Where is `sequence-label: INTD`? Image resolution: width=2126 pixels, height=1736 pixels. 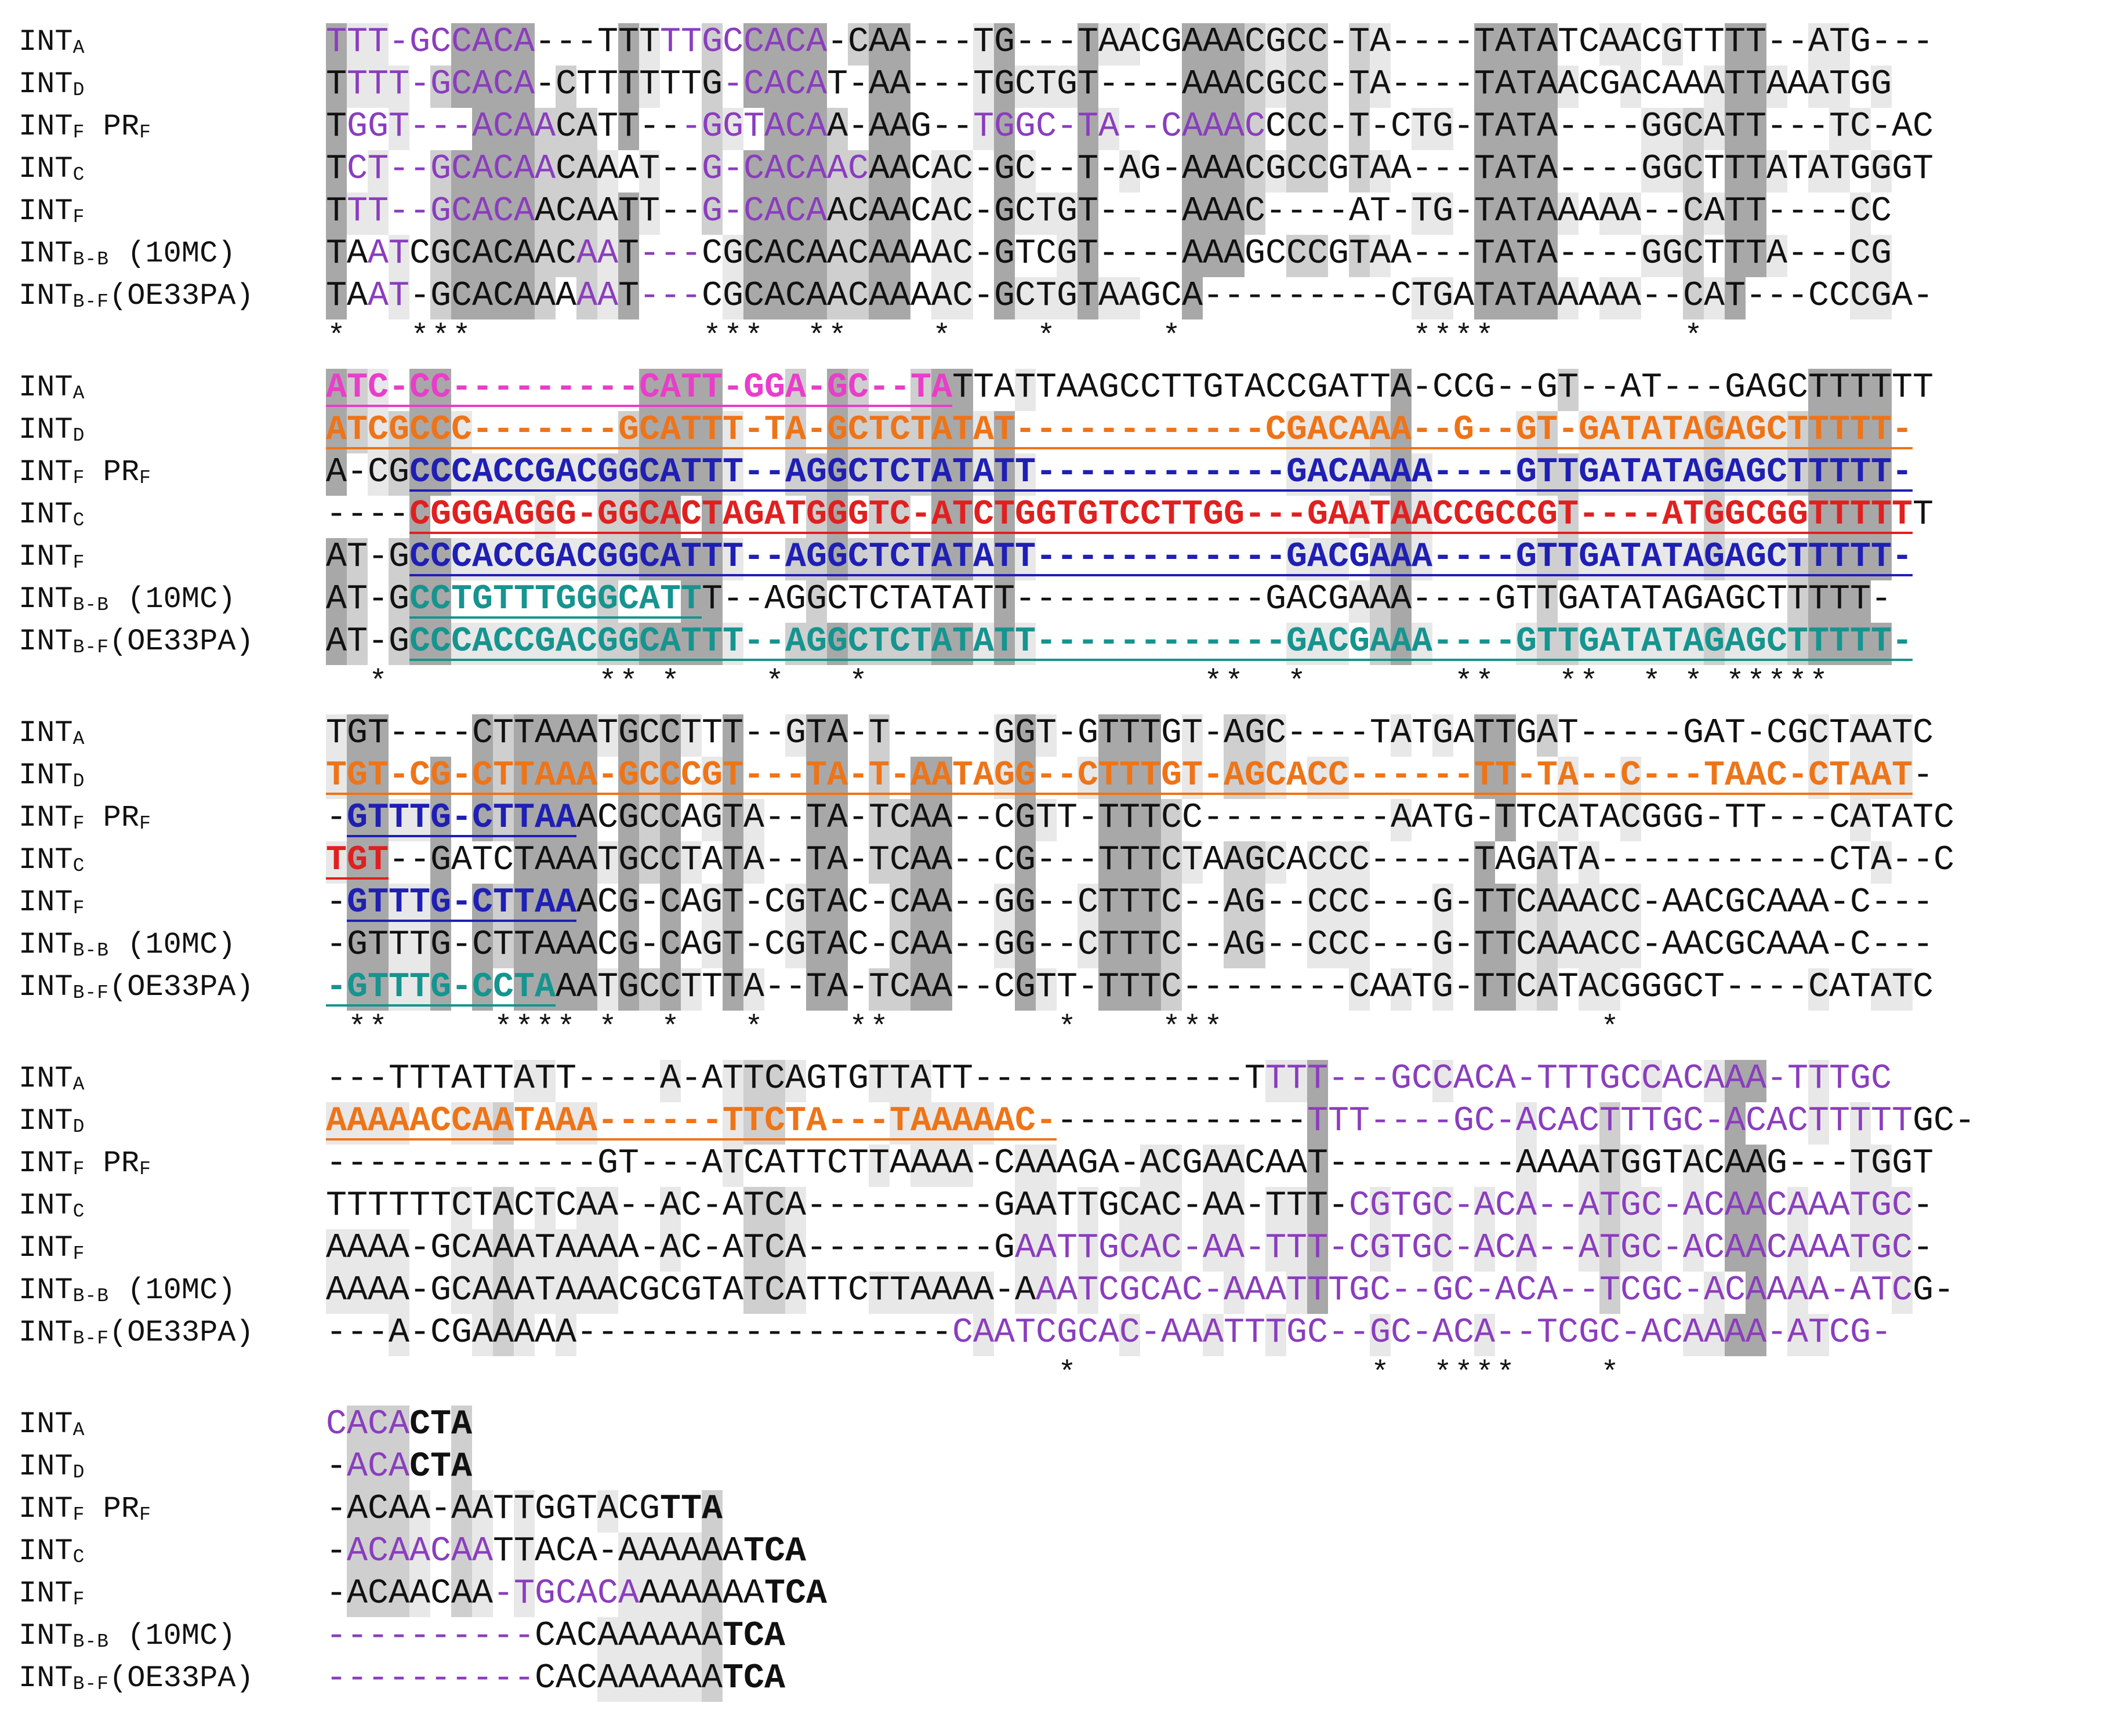 sequence-label: INTD is located at coordinates (52, 1121).